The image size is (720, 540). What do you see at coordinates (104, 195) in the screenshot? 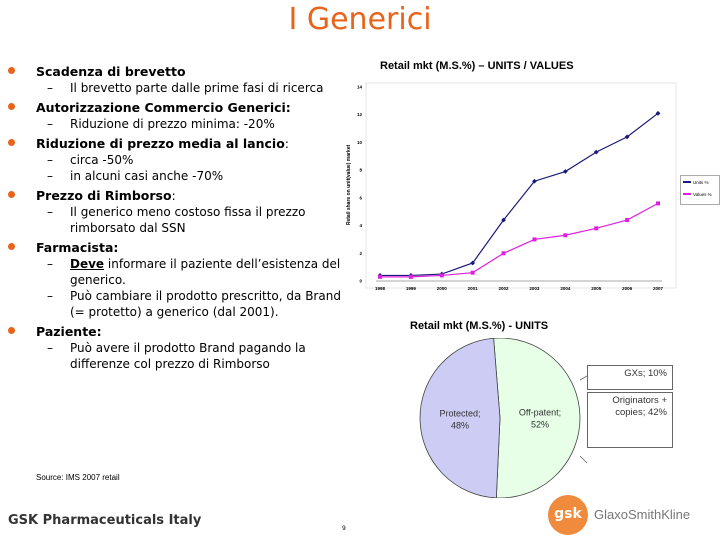
I see `bullet-label: Prezzo di Rimborso` at bounding box center [104, 195].